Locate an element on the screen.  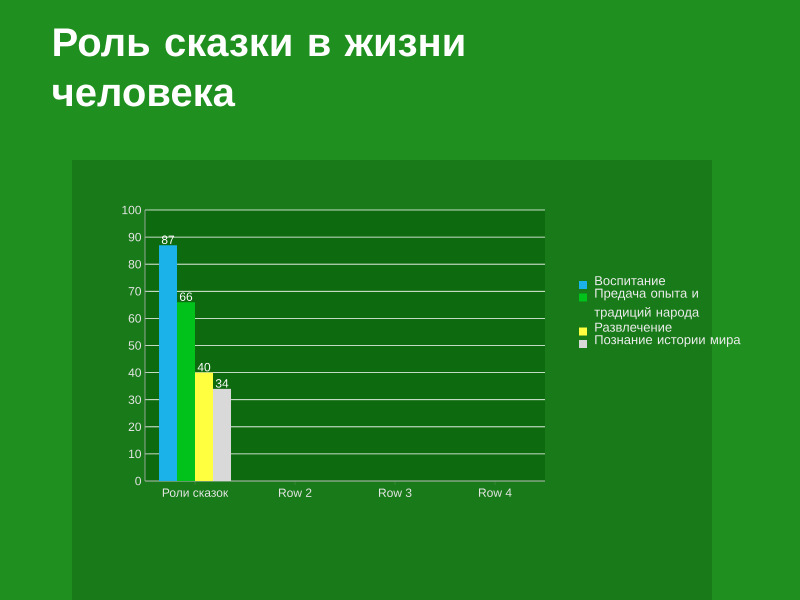
x-tick-label: Роли сказок is located at coordinates (195, 492).